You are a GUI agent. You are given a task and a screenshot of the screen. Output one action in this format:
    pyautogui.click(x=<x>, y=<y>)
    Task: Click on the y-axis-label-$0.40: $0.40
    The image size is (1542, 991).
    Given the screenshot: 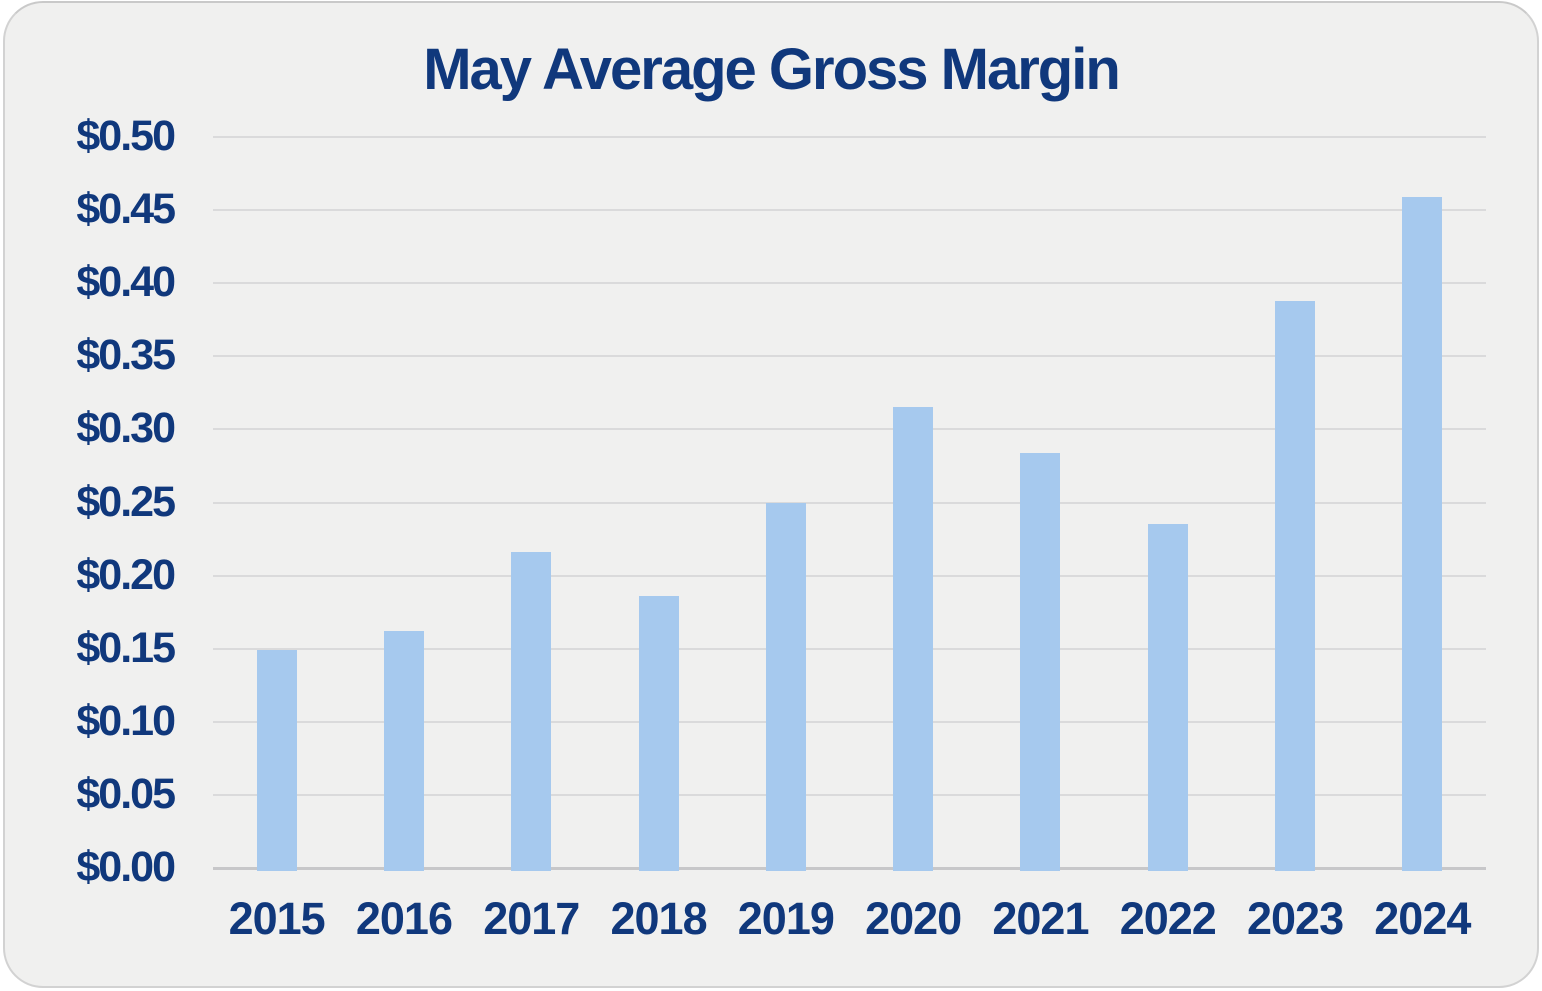 What is the action you would take?
    pyautogui.click(x=126, y=282)
    